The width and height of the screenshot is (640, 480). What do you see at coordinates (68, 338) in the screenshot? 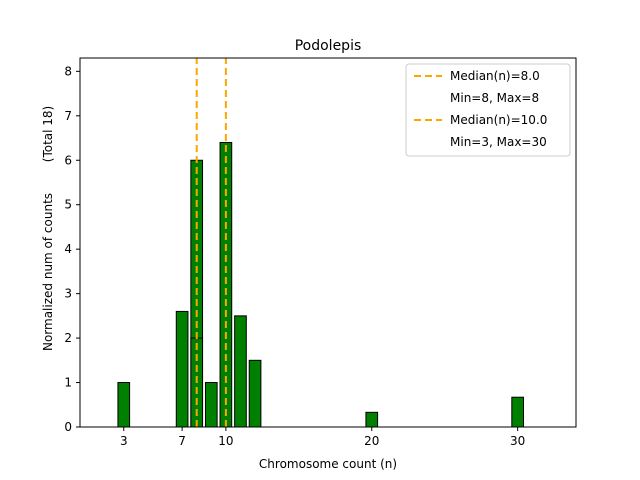
I see `y-tick-label-2: 2` at bounding box center [68, 338].